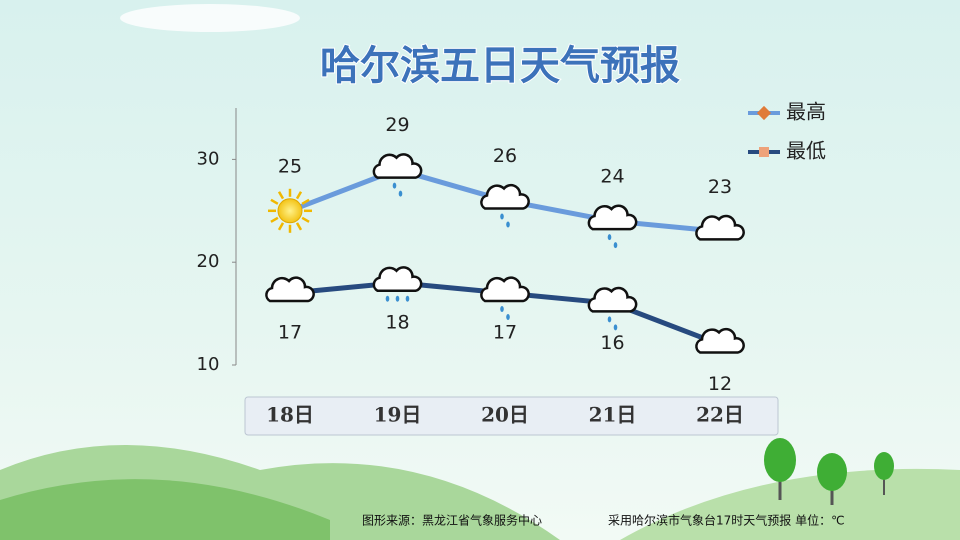  I want to click on value-label: 12, so click(720, 384).